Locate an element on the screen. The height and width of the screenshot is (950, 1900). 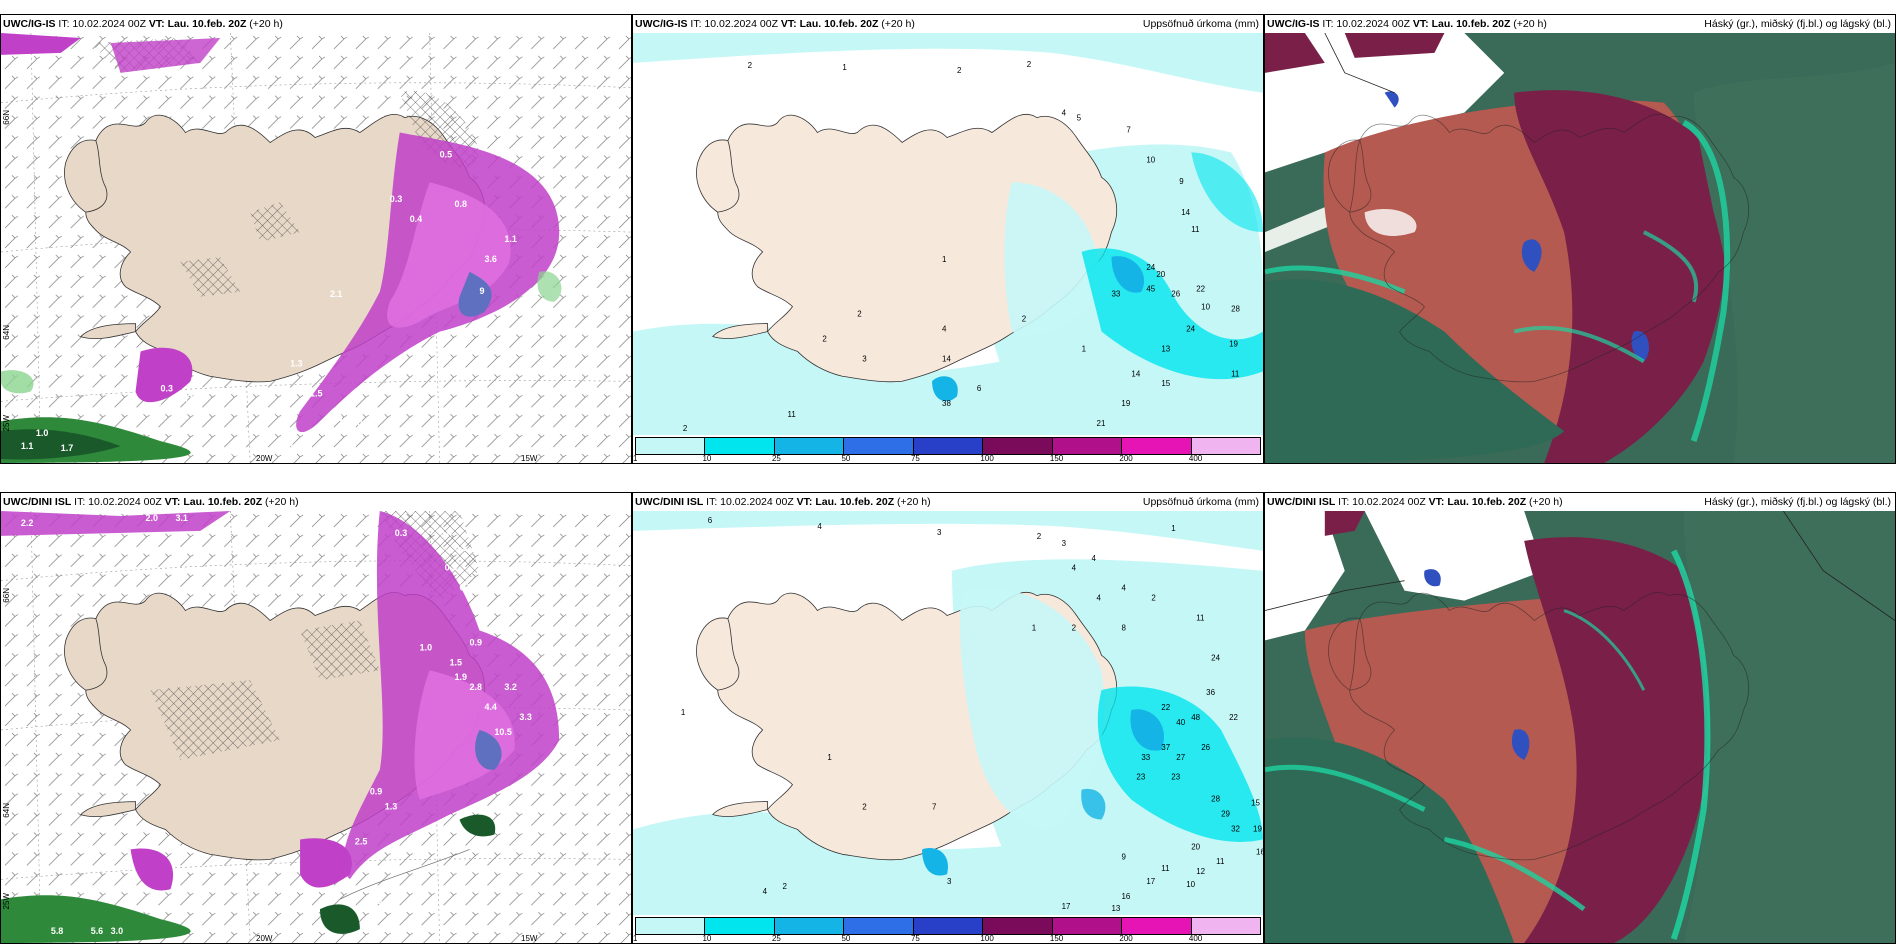
svg-text: 12 is located at coordinates (1200, 871).